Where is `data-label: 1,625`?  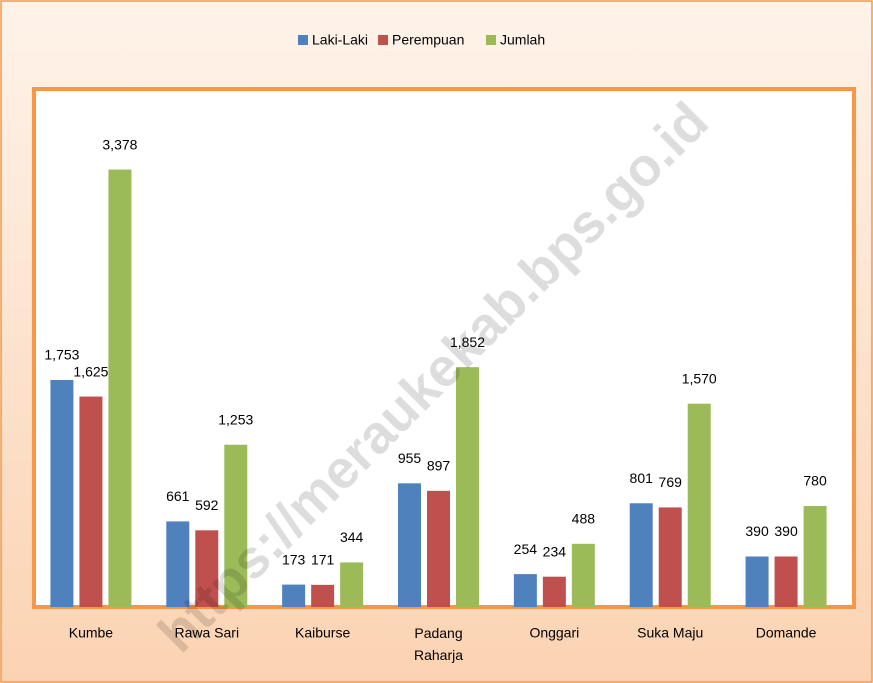 data-label: 1,625 is located at coordinates (90, 371).